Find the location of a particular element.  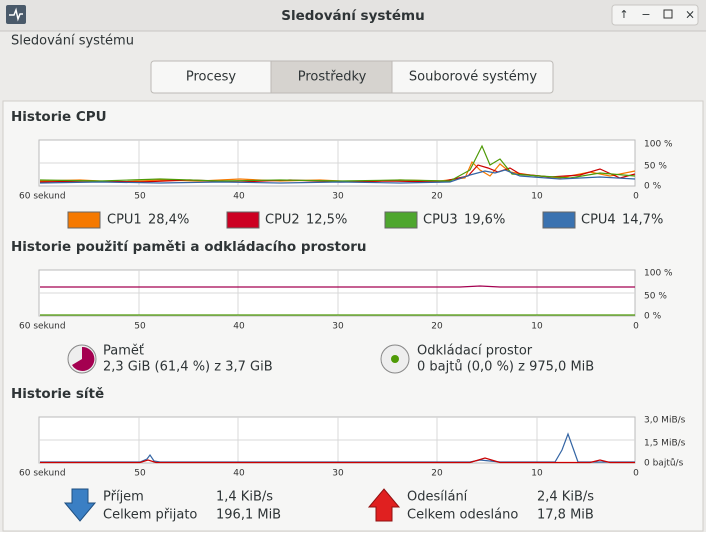

send-rate: 2,4 KiB/s is located at coordinates (565, 497).